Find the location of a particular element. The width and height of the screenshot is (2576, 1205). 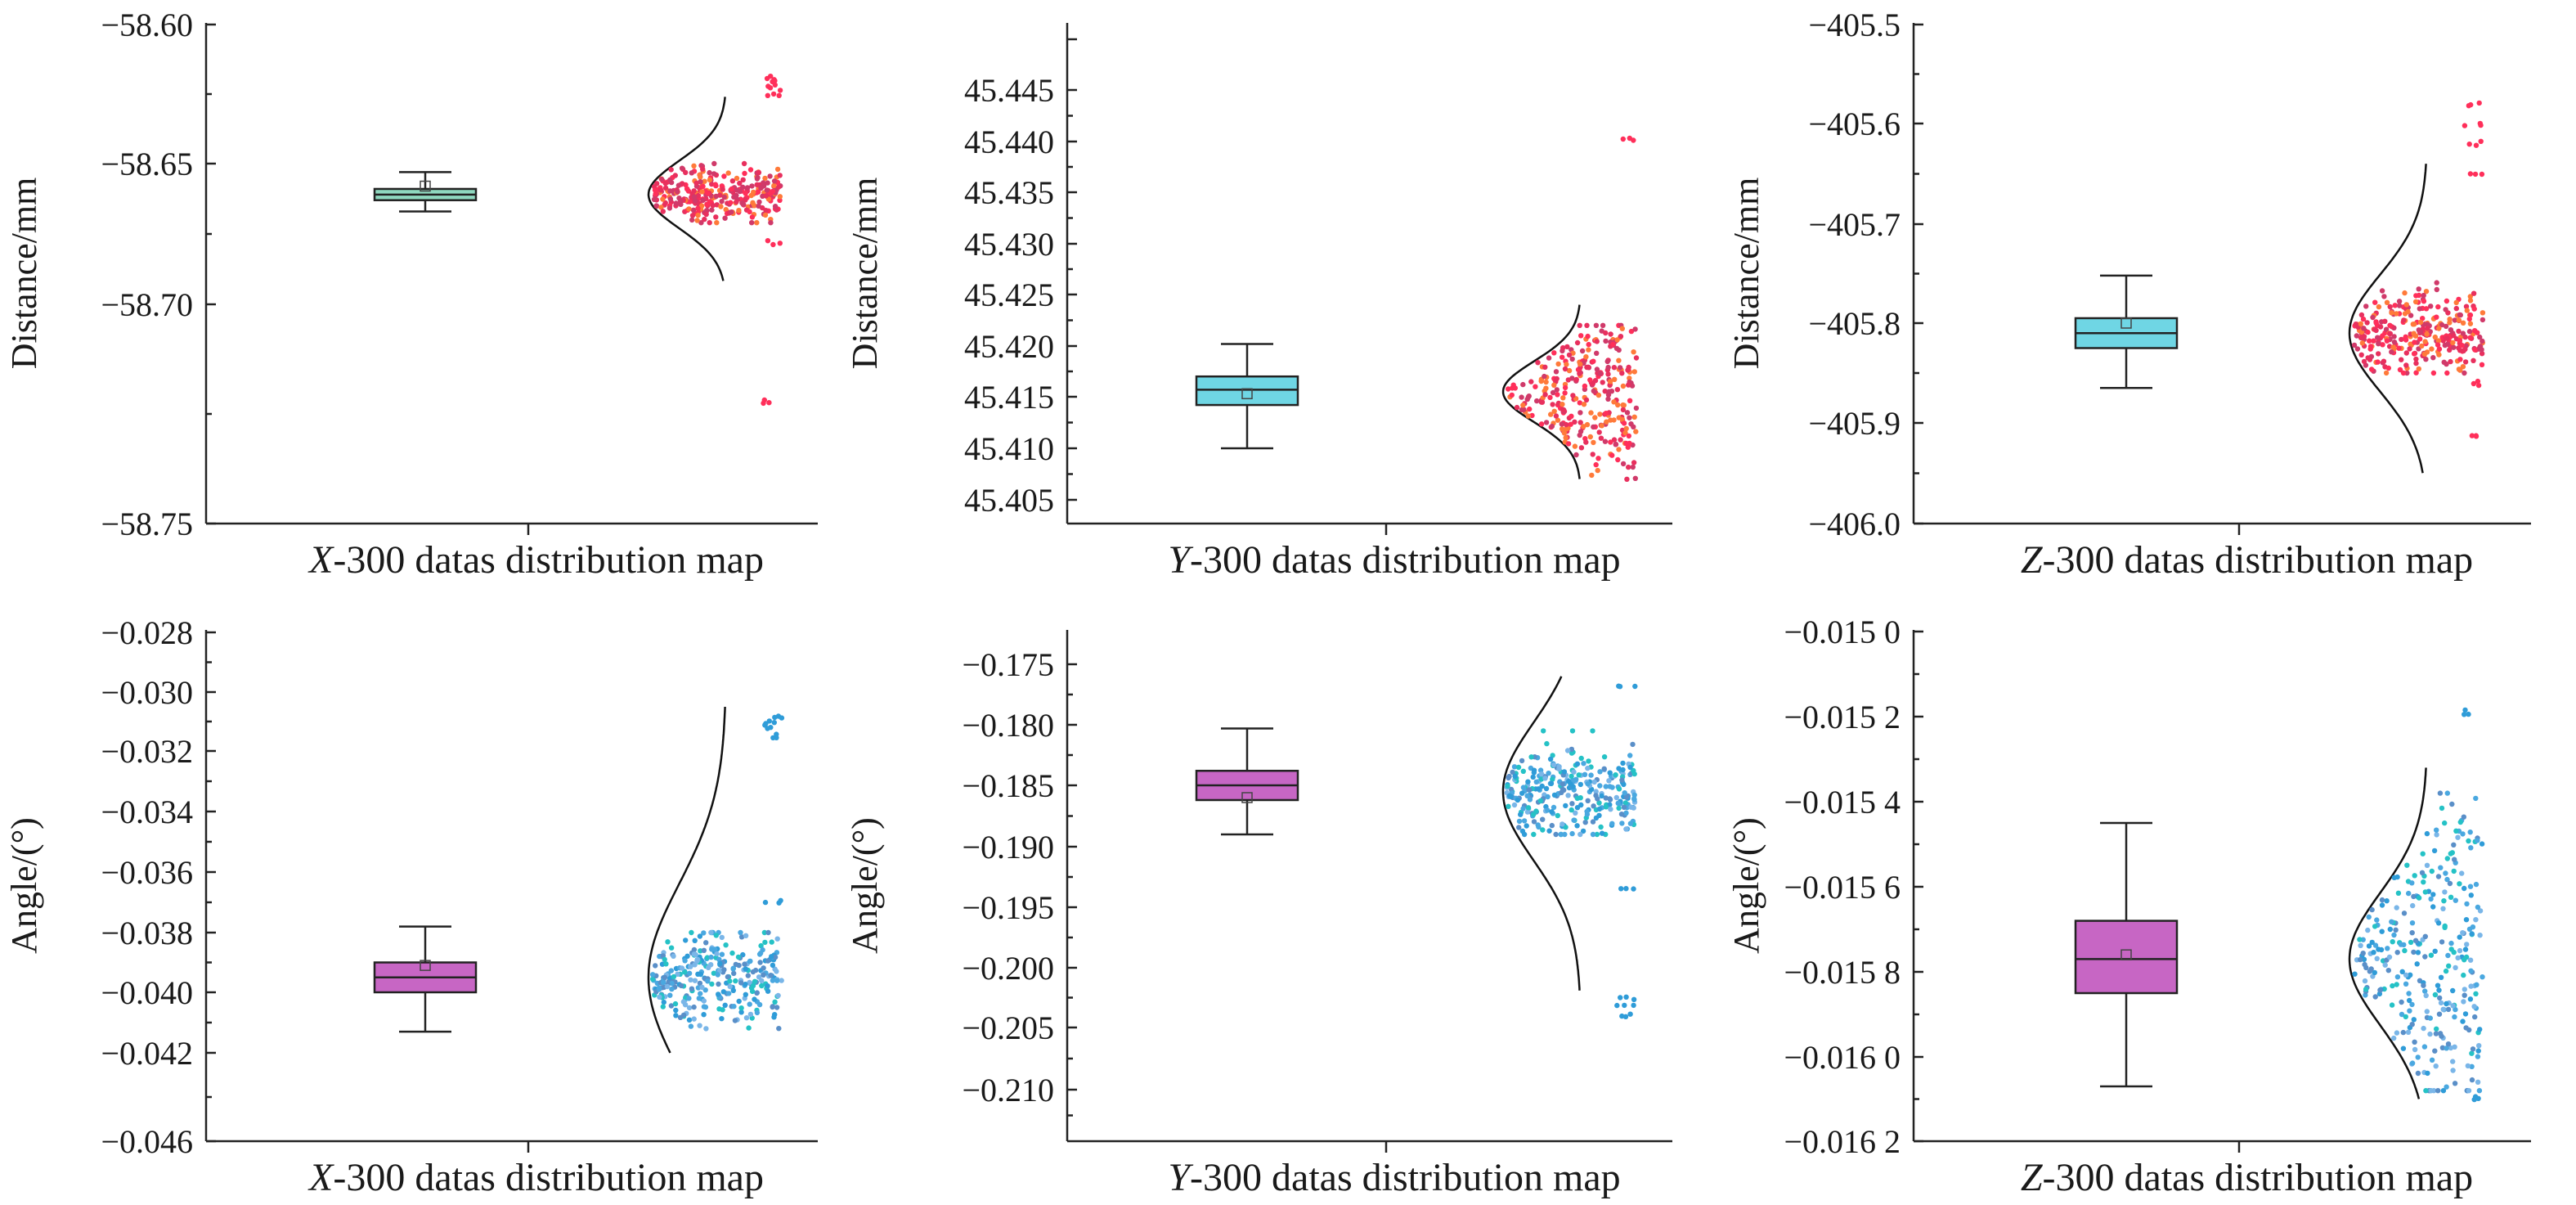

y-tick-label: 45.425 is located at coordinates (1009, 295).